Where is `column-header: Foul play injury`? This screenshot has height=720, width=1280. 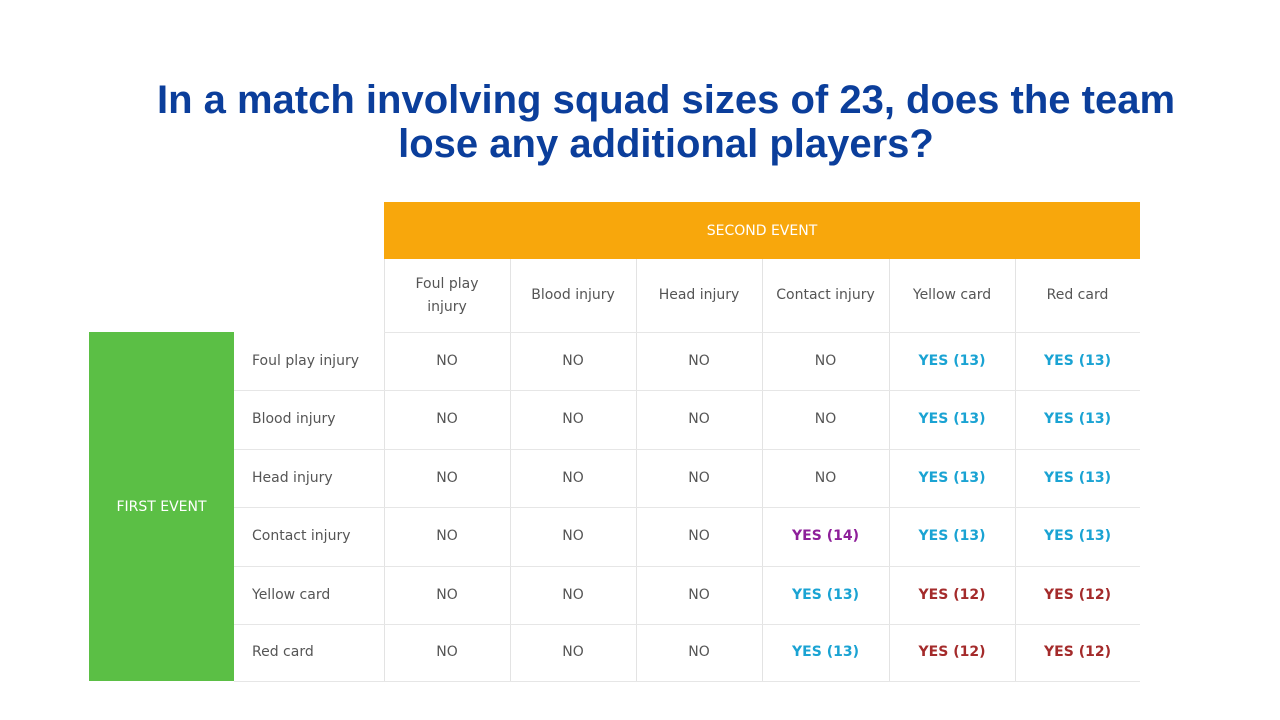
column-header: Foul play injury is located at coordinates (447, 295).